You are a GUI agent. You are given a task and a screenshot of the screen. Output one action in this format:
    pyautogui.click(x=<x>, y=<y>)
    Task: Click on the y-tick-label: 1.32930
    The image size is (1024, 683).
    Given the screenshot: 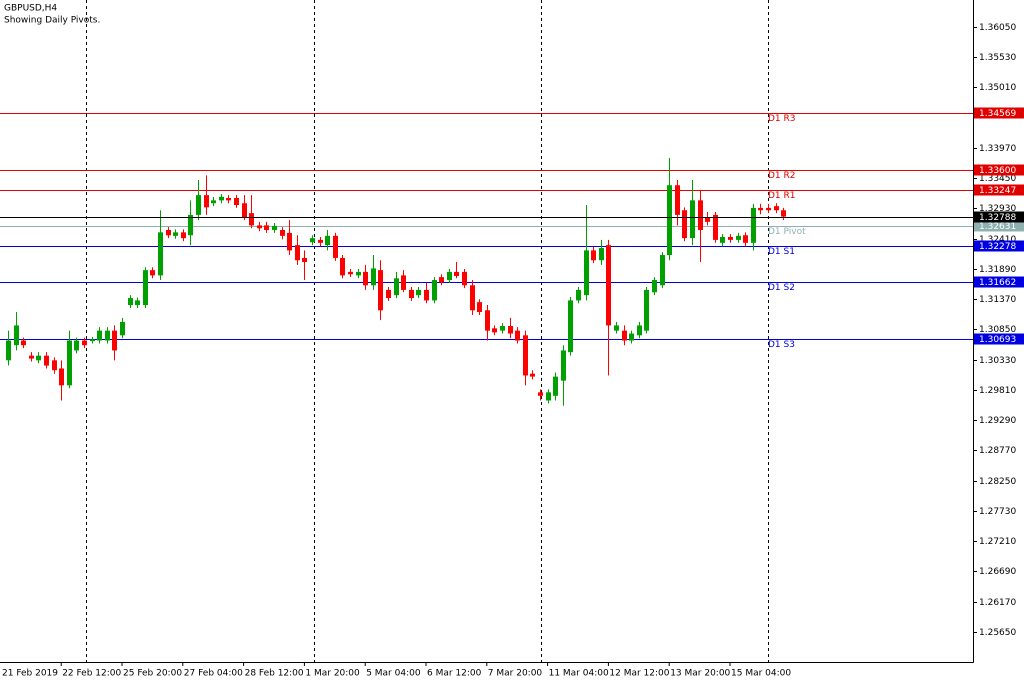 What is the action you would take?
    pyautogui.click(x=997, y=209)
    